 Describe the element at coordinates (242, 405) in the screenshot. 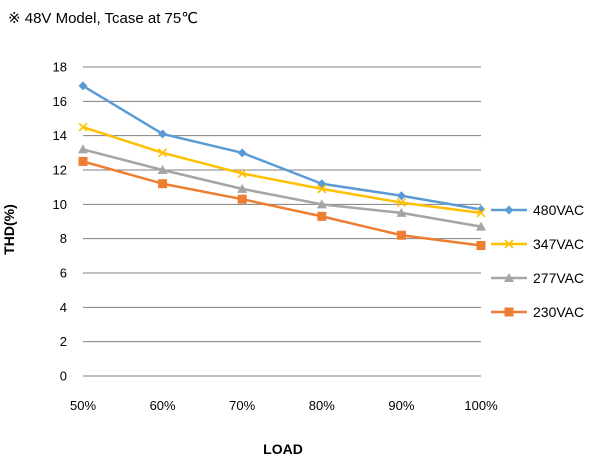

I see `x-tick-label: 70%` at that location.